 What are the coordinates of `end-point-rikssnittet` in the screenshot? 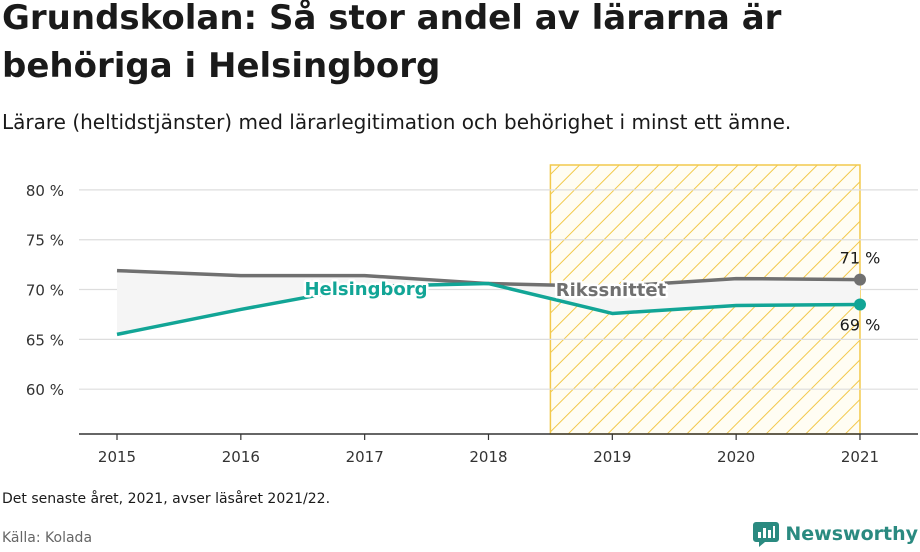 It's located at (859, 279).